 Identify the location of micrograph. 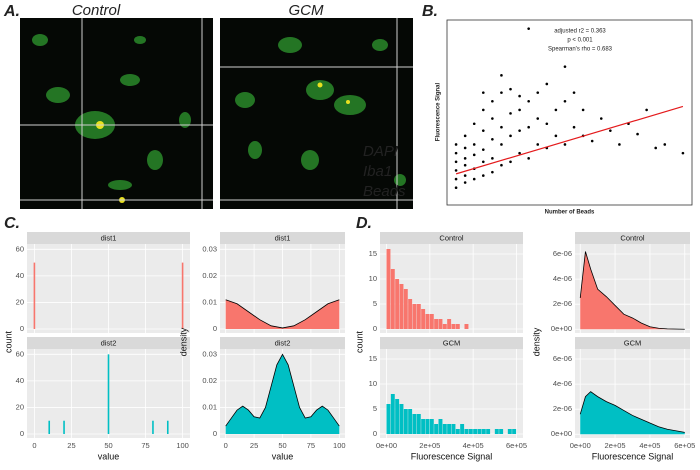
(116, 113).